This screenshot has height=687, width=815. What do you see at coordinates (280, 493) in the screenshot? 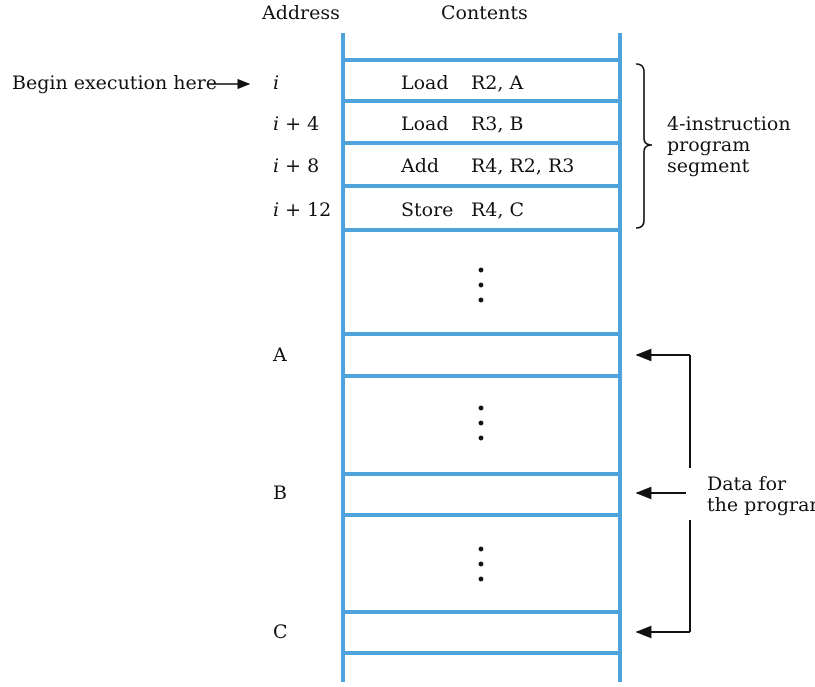
I see `data-address-b: B` at bounding box center [280, 493].